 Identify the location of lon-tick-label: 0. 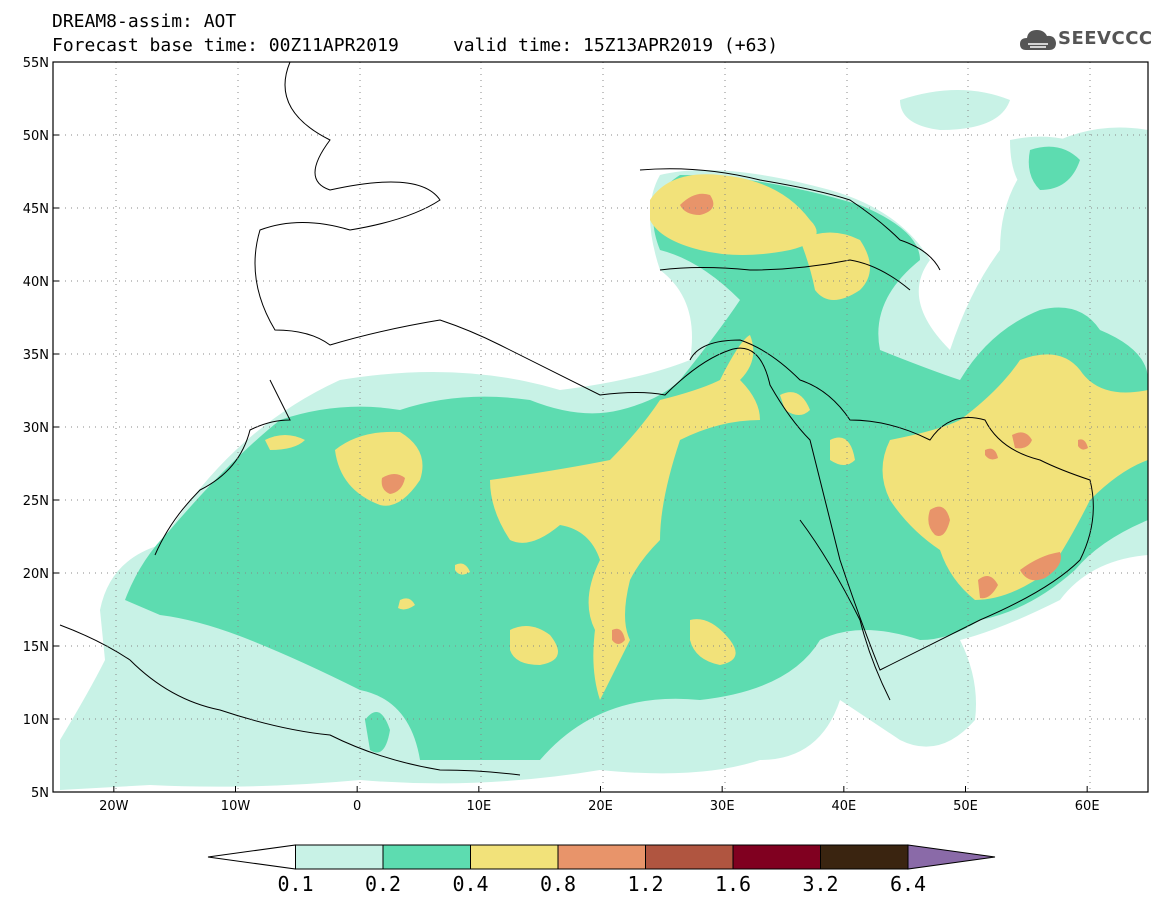
(357, 806).